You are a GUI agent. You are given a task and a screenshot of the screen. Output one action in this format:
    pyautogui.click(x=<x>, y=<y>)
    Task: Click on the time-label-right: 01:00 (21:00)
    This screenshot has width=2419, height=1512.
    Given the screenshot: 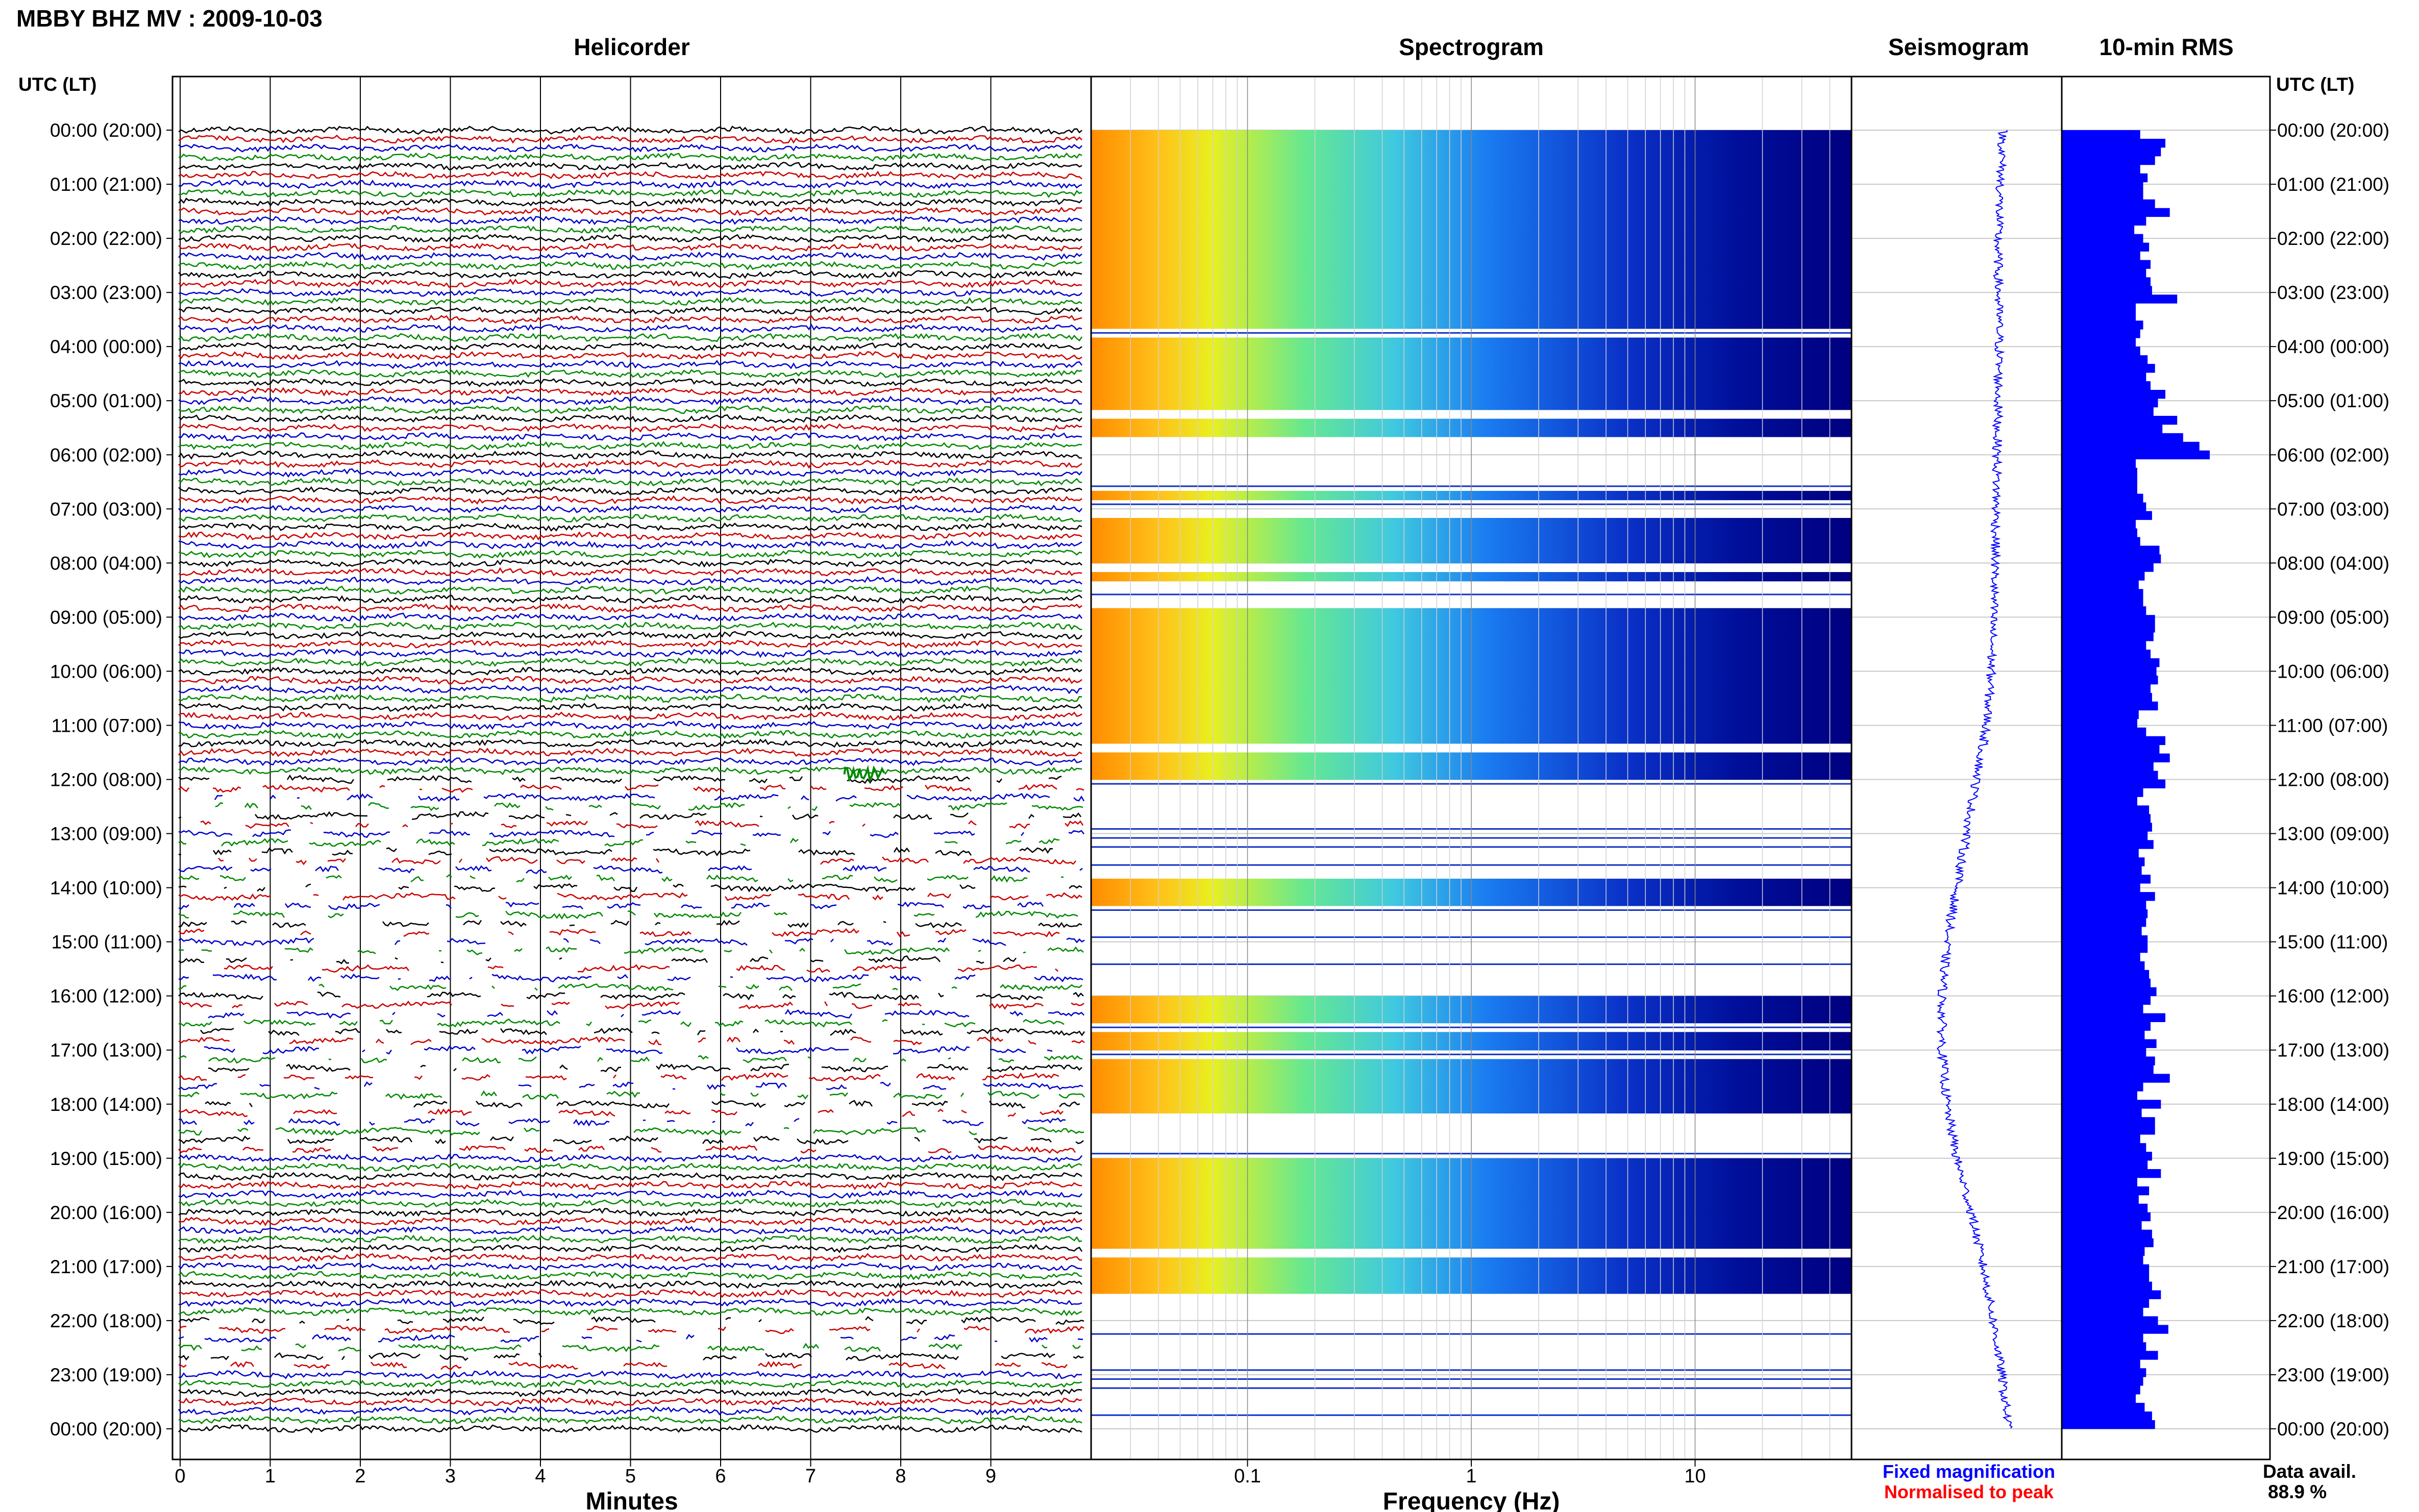 What is the action you would take?
    pyautogui.click(x=2333, y=184)
    